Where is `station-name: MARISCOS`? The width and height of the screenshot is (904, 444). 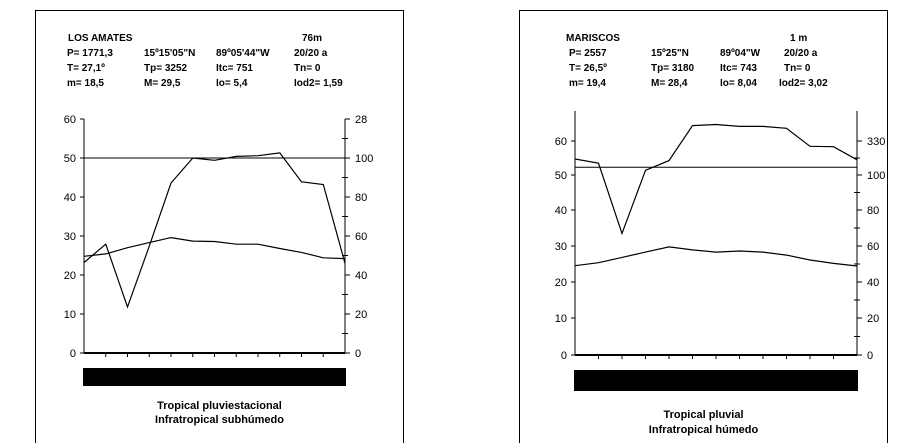 station-name: MARISCOS is located at coordinates (593, 38).